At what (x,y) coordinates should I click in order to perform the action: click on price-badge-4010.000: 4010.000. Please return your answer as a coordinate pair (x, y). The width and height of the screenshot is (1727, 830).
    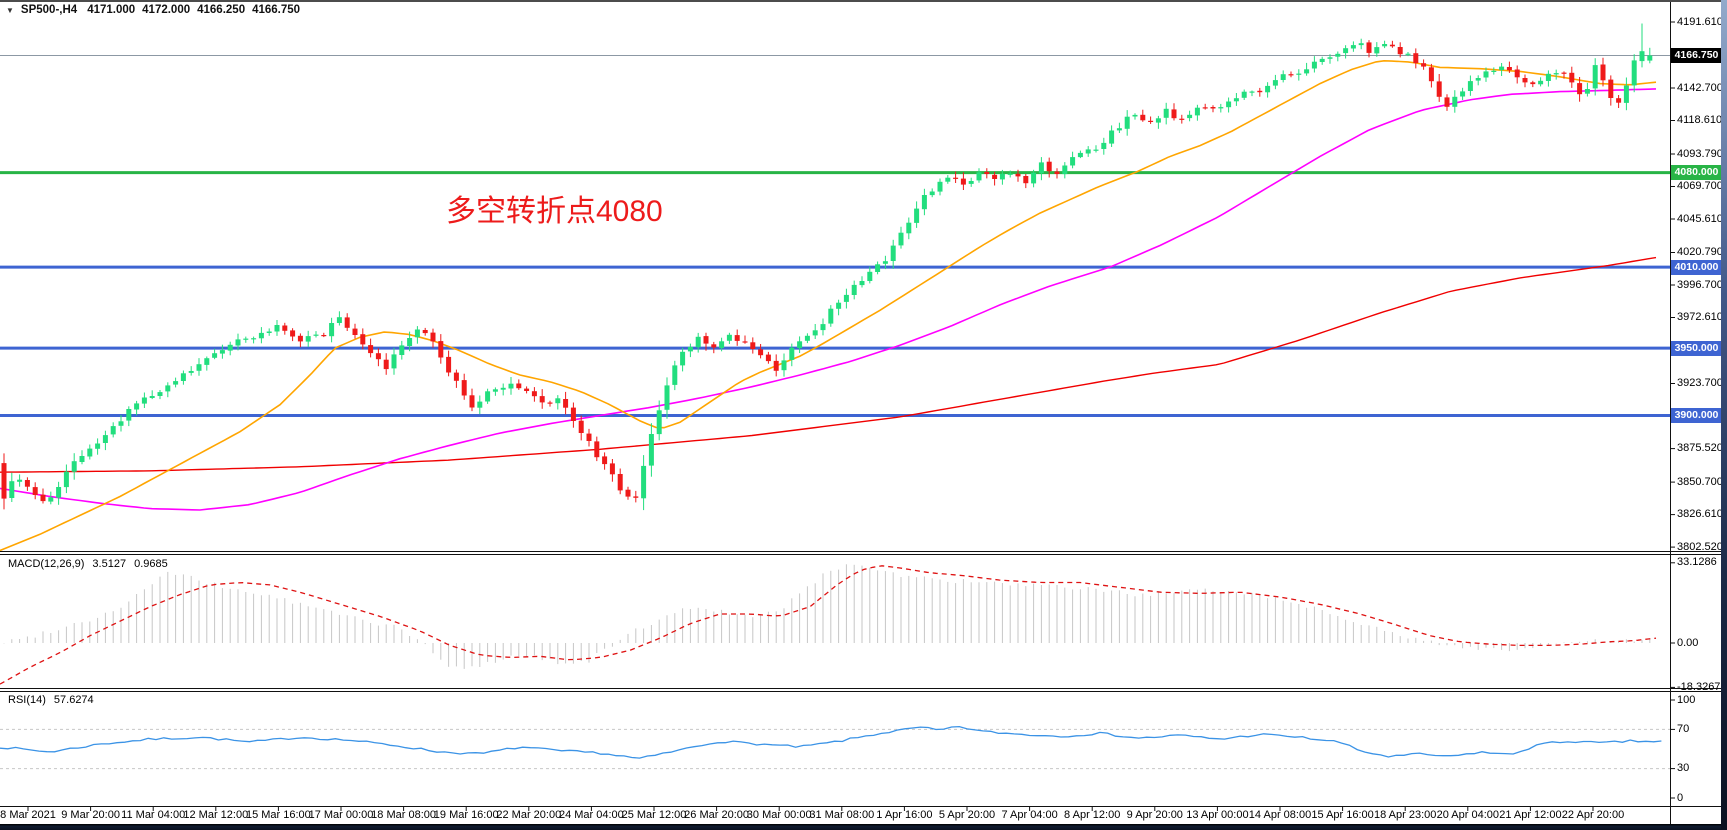
    Looking at the image, I should click on (1696, 267).